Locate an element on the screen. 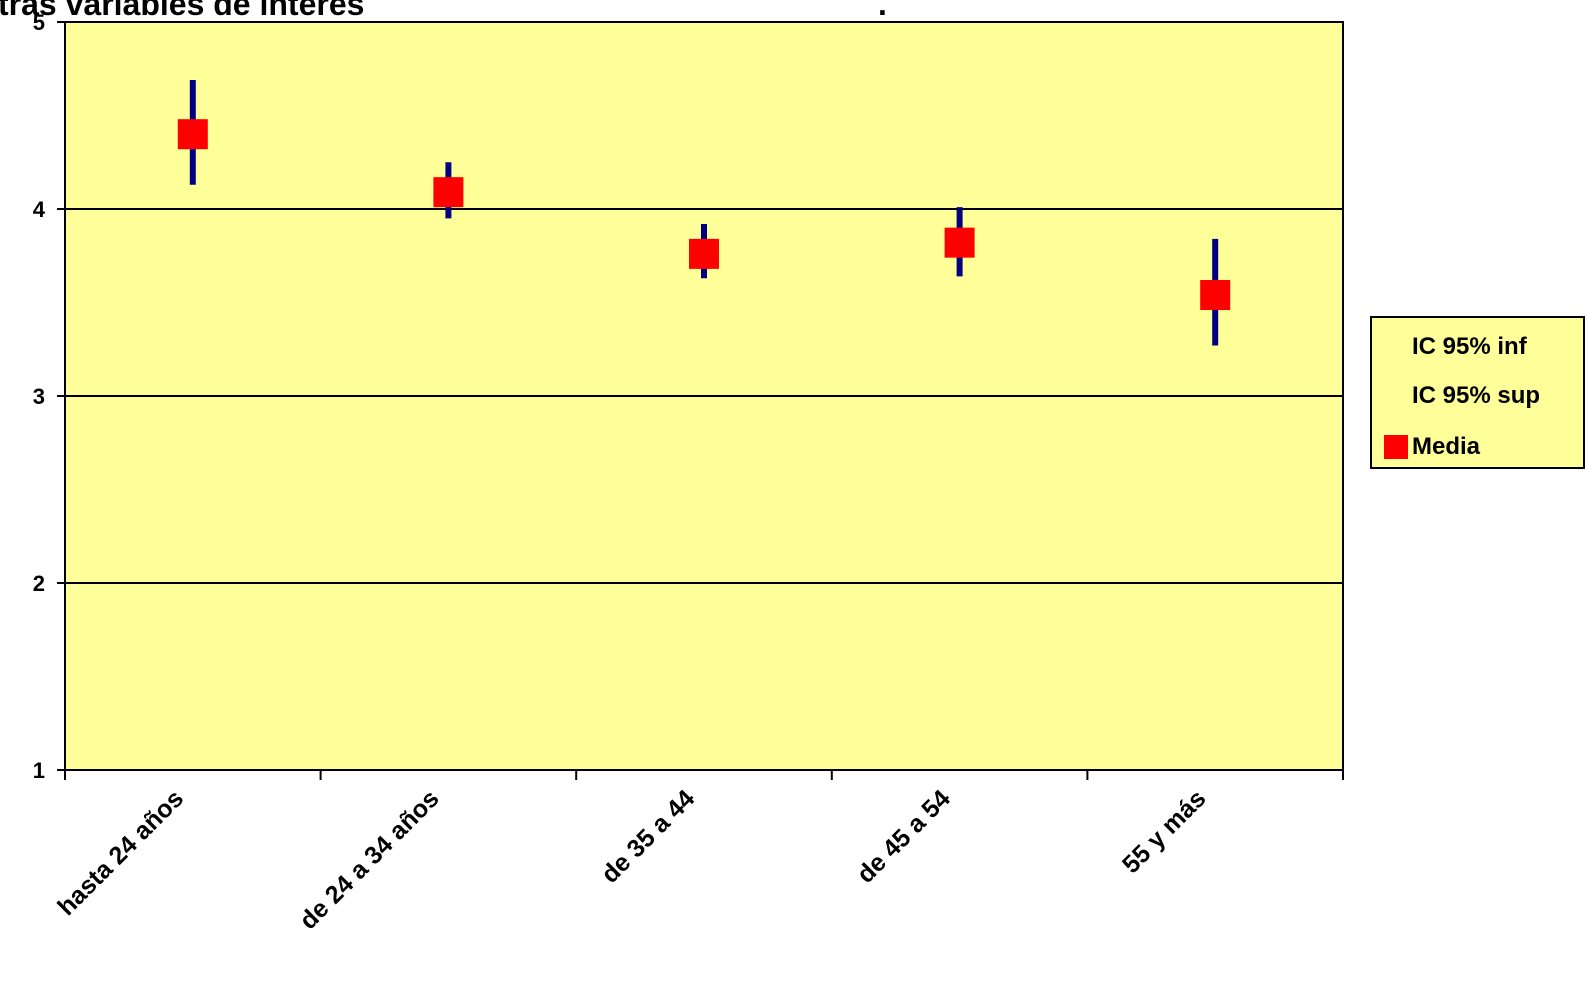 This screenshot has width=1585, height=1008. chart-title-period: . is located at coordinates (882, 11).